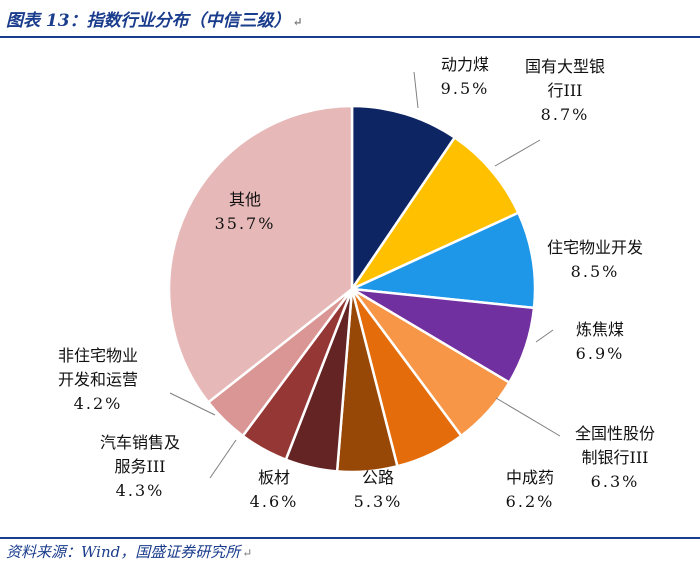 The width and height of the screenshot is (700, 566). Describe the element at coordinates (465, 64) in the screenshot. I see `slice-name-label: 动力煤` at that location.